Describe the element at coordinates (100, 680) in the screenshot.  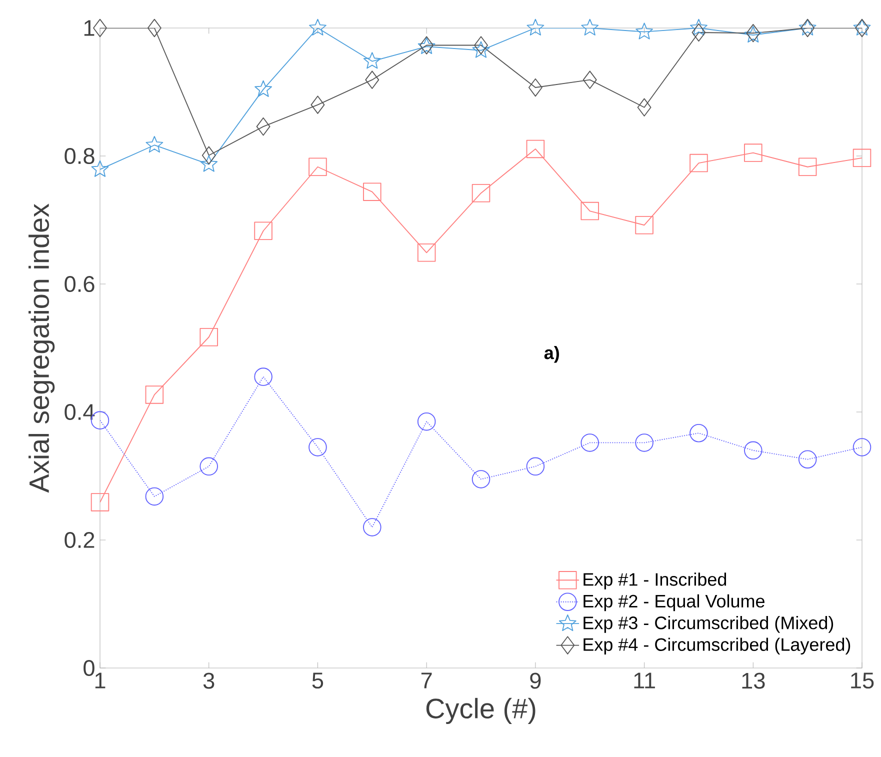
I see `x-tick-label: 1` at that location.